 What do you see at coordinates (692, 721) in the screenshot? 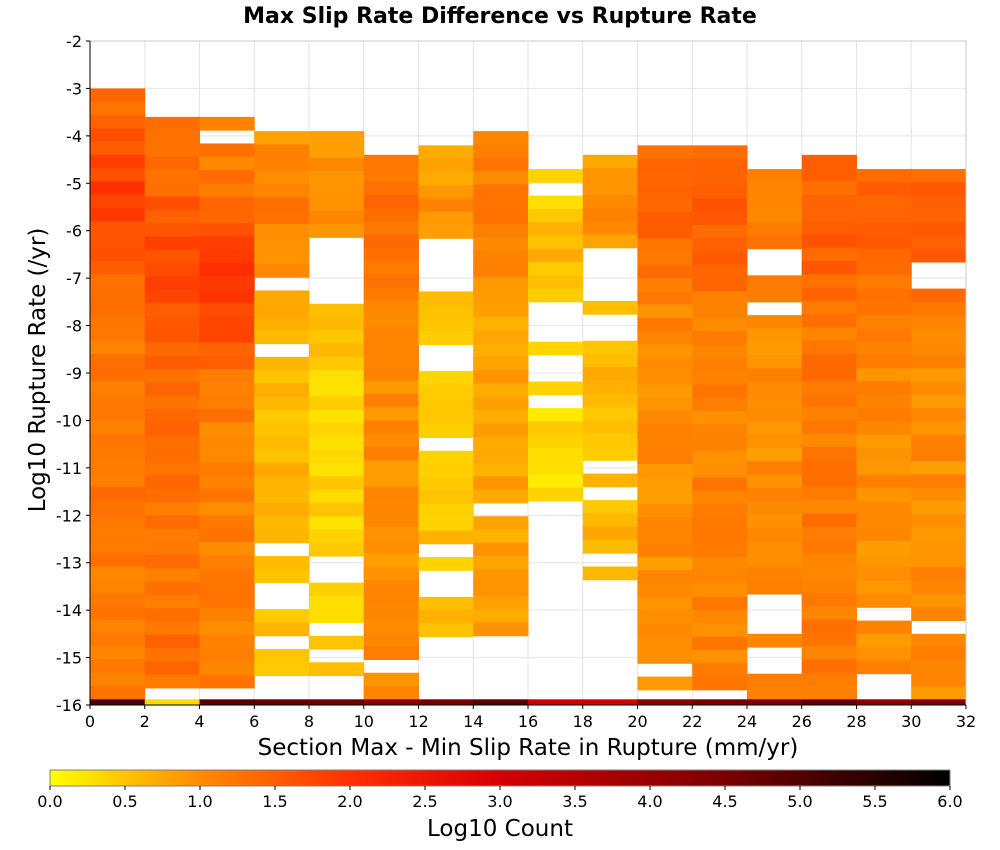
I see `x-tick-label: 22` at bounding box center [692, 721].